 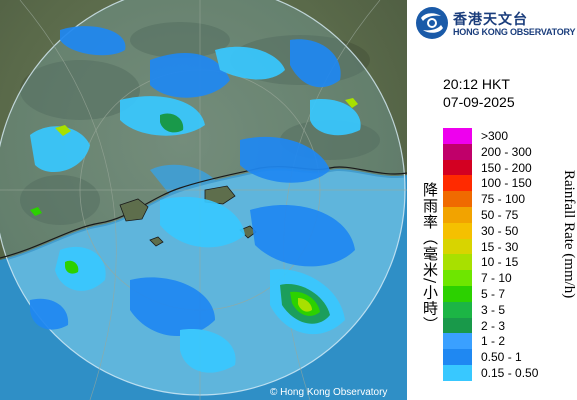 What do you see at coordinates (496, 278) in the screenshot?
I see `legend-range-label: 7 - 10` at bounding box center [496, 278].